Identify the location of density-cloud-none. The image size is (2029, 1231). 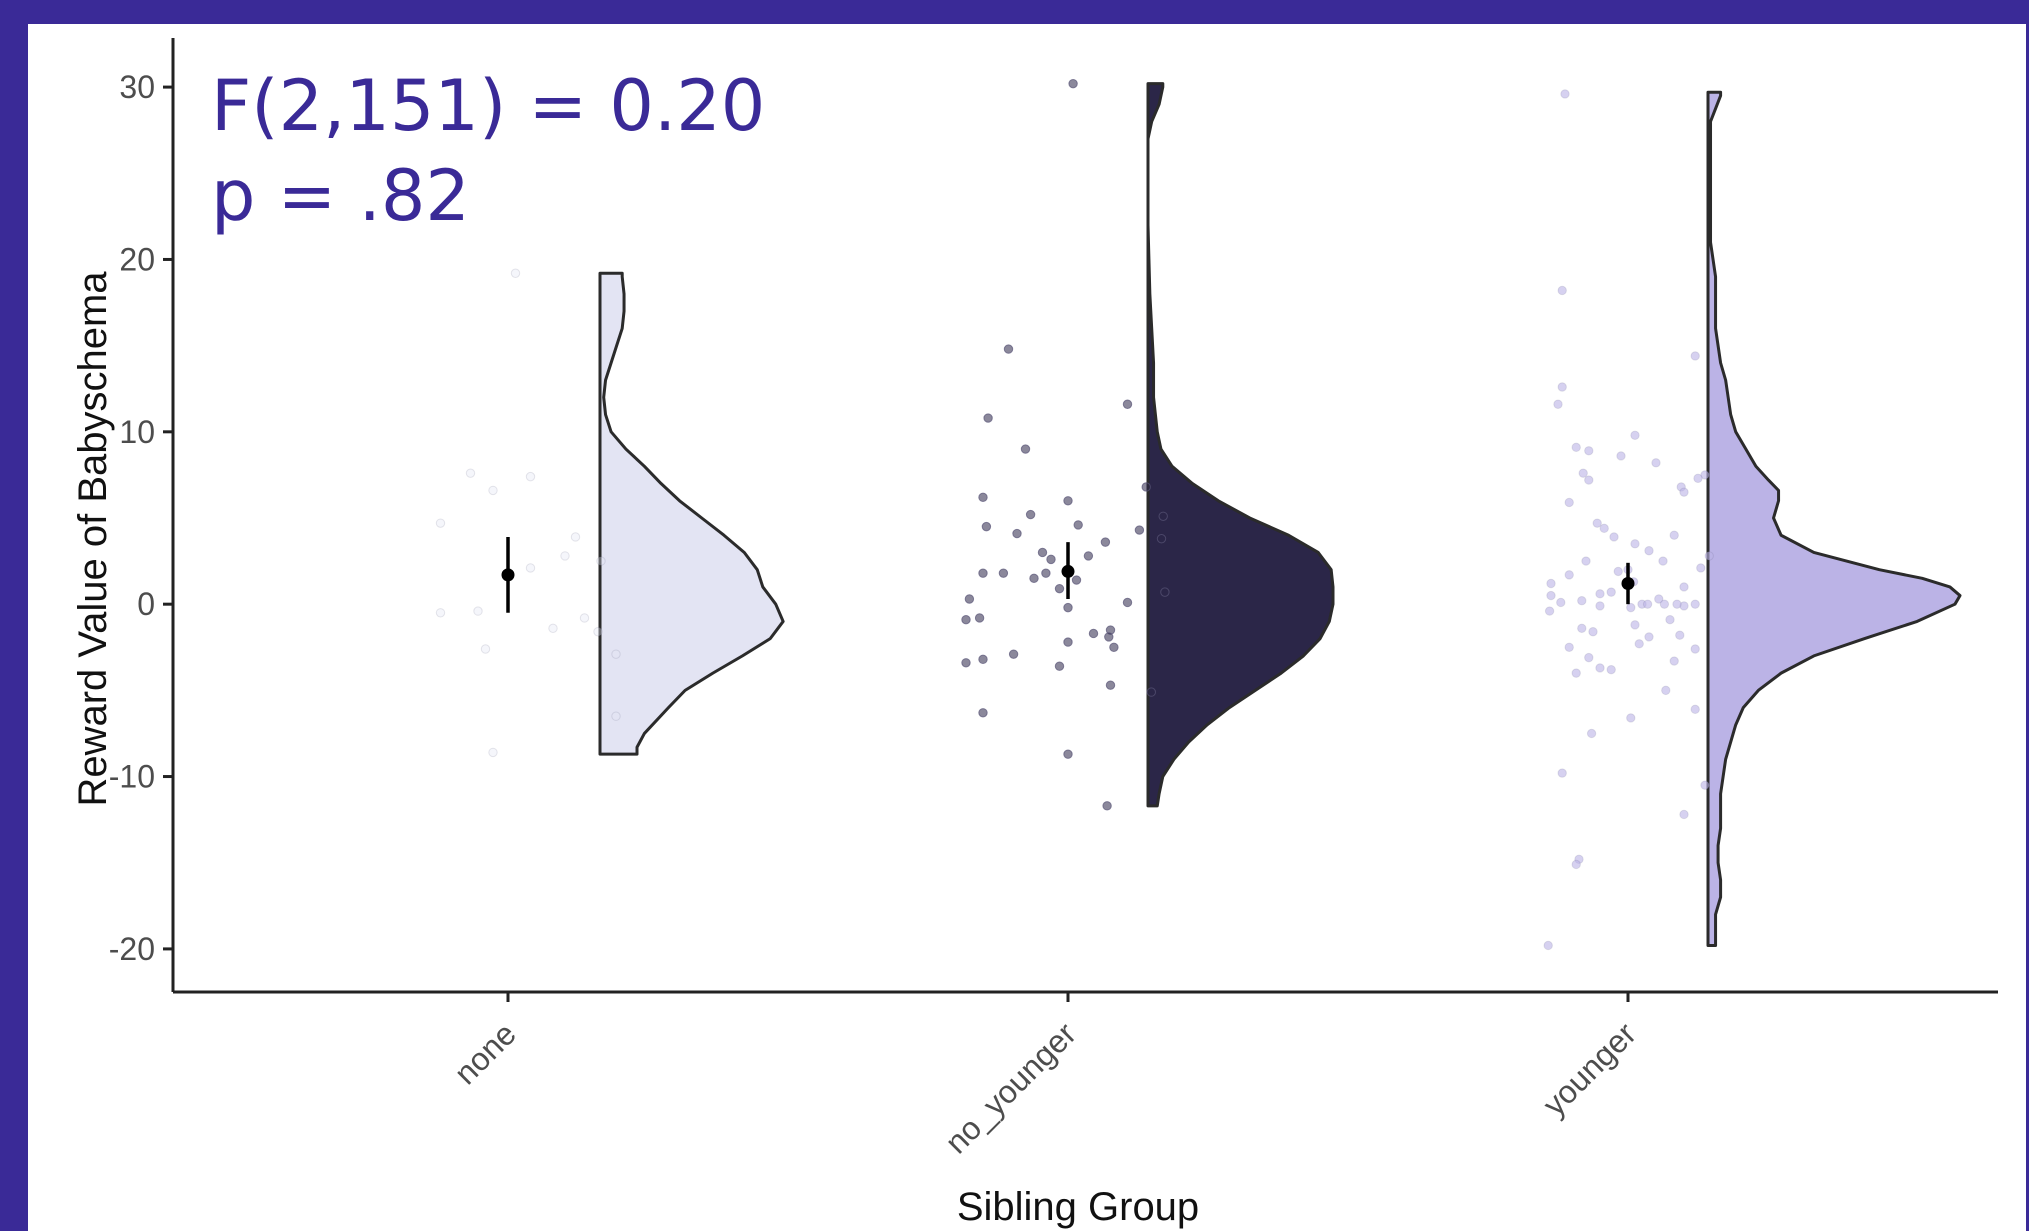
(691, 513).